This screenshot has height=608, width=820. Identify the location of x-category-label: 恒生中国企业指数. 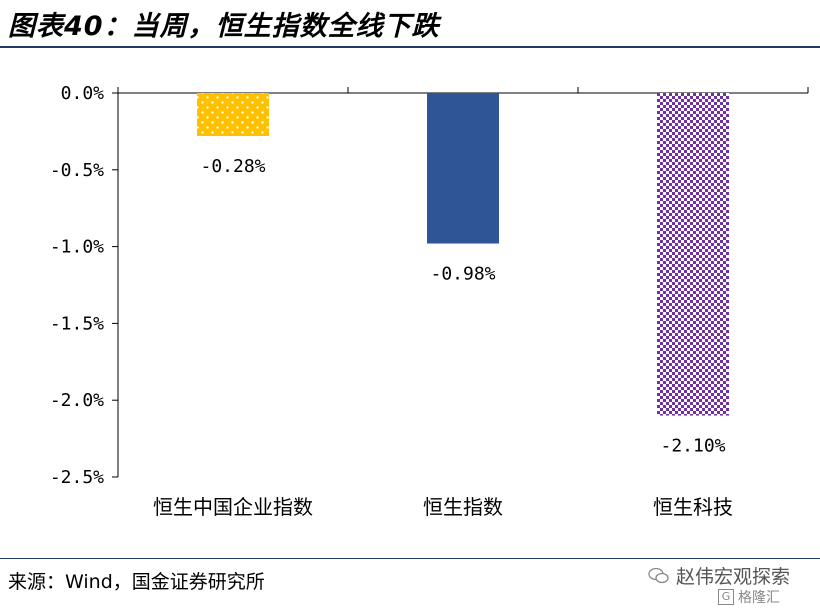
(233, 507).